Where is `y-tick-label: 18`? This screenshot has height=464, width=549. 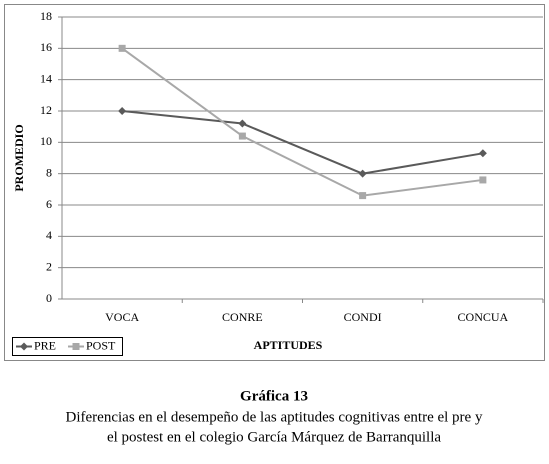 y-tick-label: 18 is located at coordinates (46, 16).